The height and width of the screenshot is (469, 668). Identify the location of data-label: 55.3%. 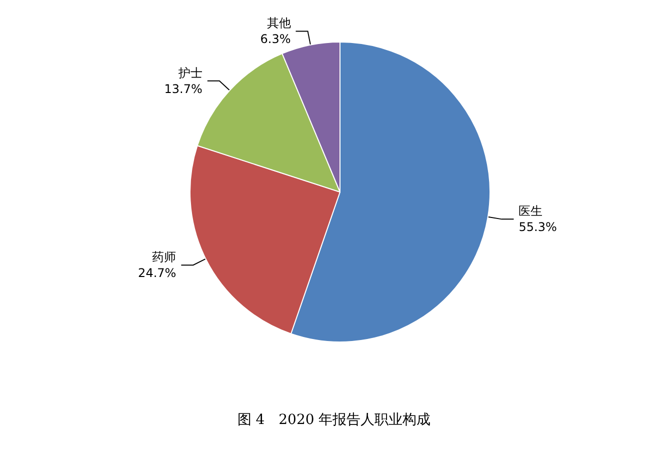
(537, 227).